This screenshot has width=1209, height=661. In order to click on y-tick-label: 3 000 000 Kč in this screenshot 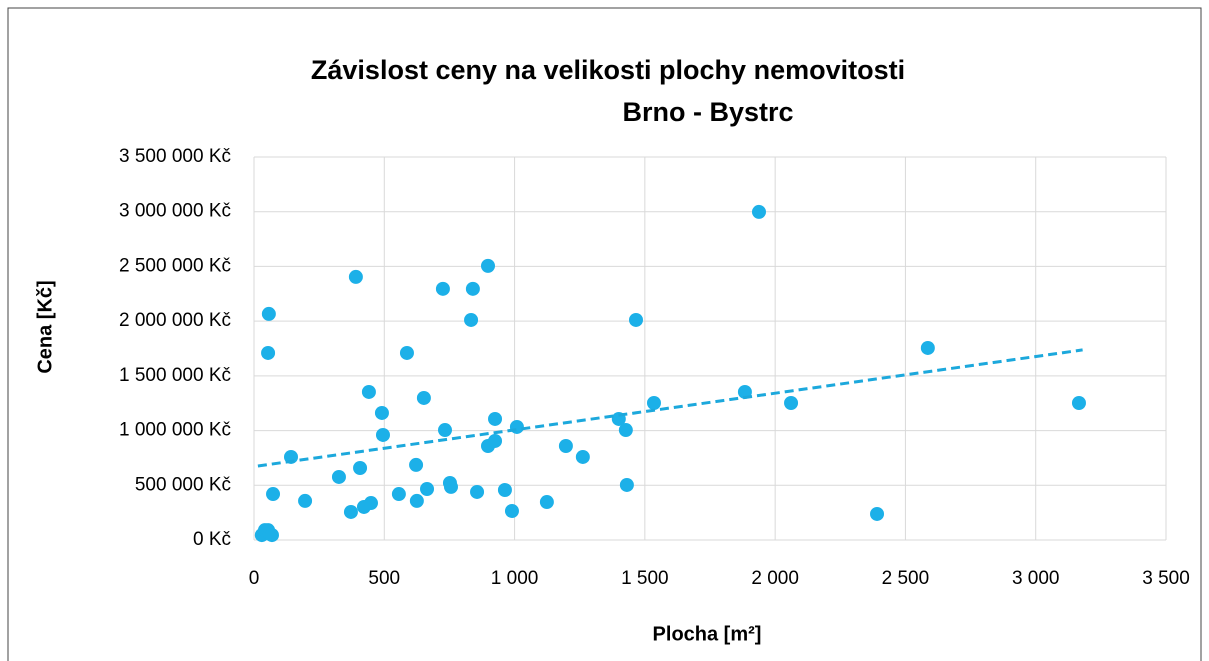, I will do `click(175, 211)`.